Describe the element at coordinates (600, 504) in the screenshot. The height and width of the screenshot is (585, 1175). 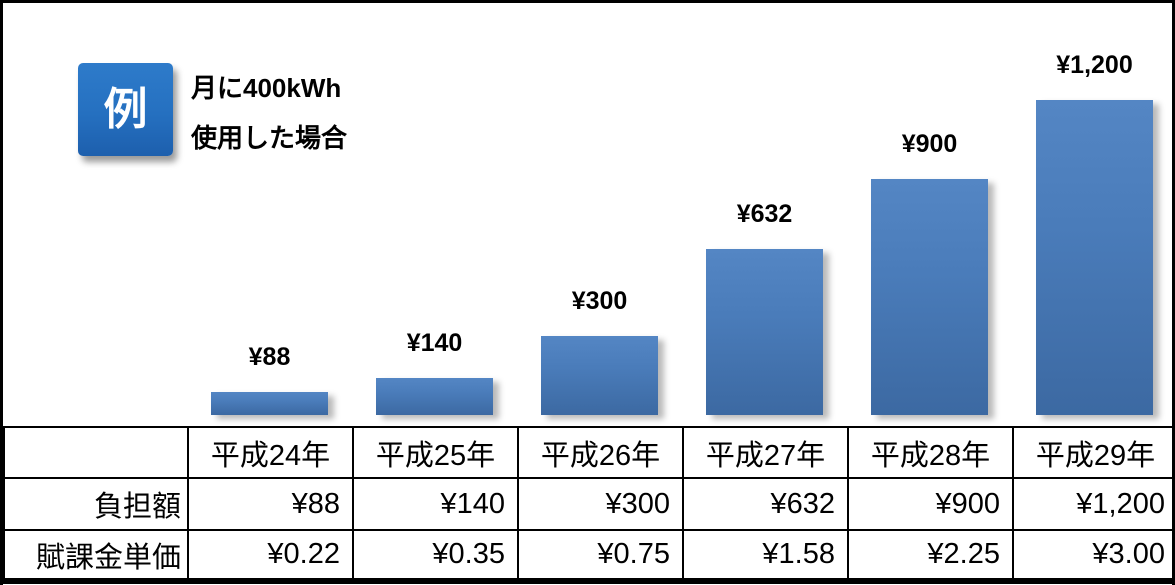
I see `table-value-cell: ¥300` at that location.